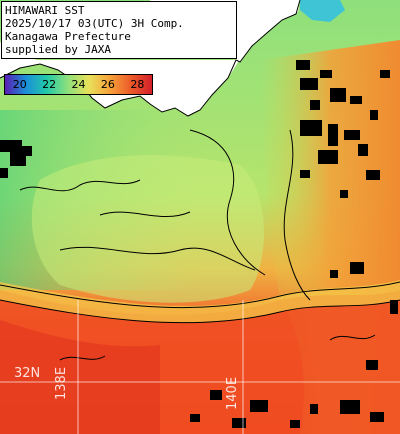 The height and width of the screenshot is (434, 400). Describe the element at coordinates (94, 23) in the screenshot. I see `caption-datetime: 2025/10/17 03(UTC) 3H Comp.` at that location.